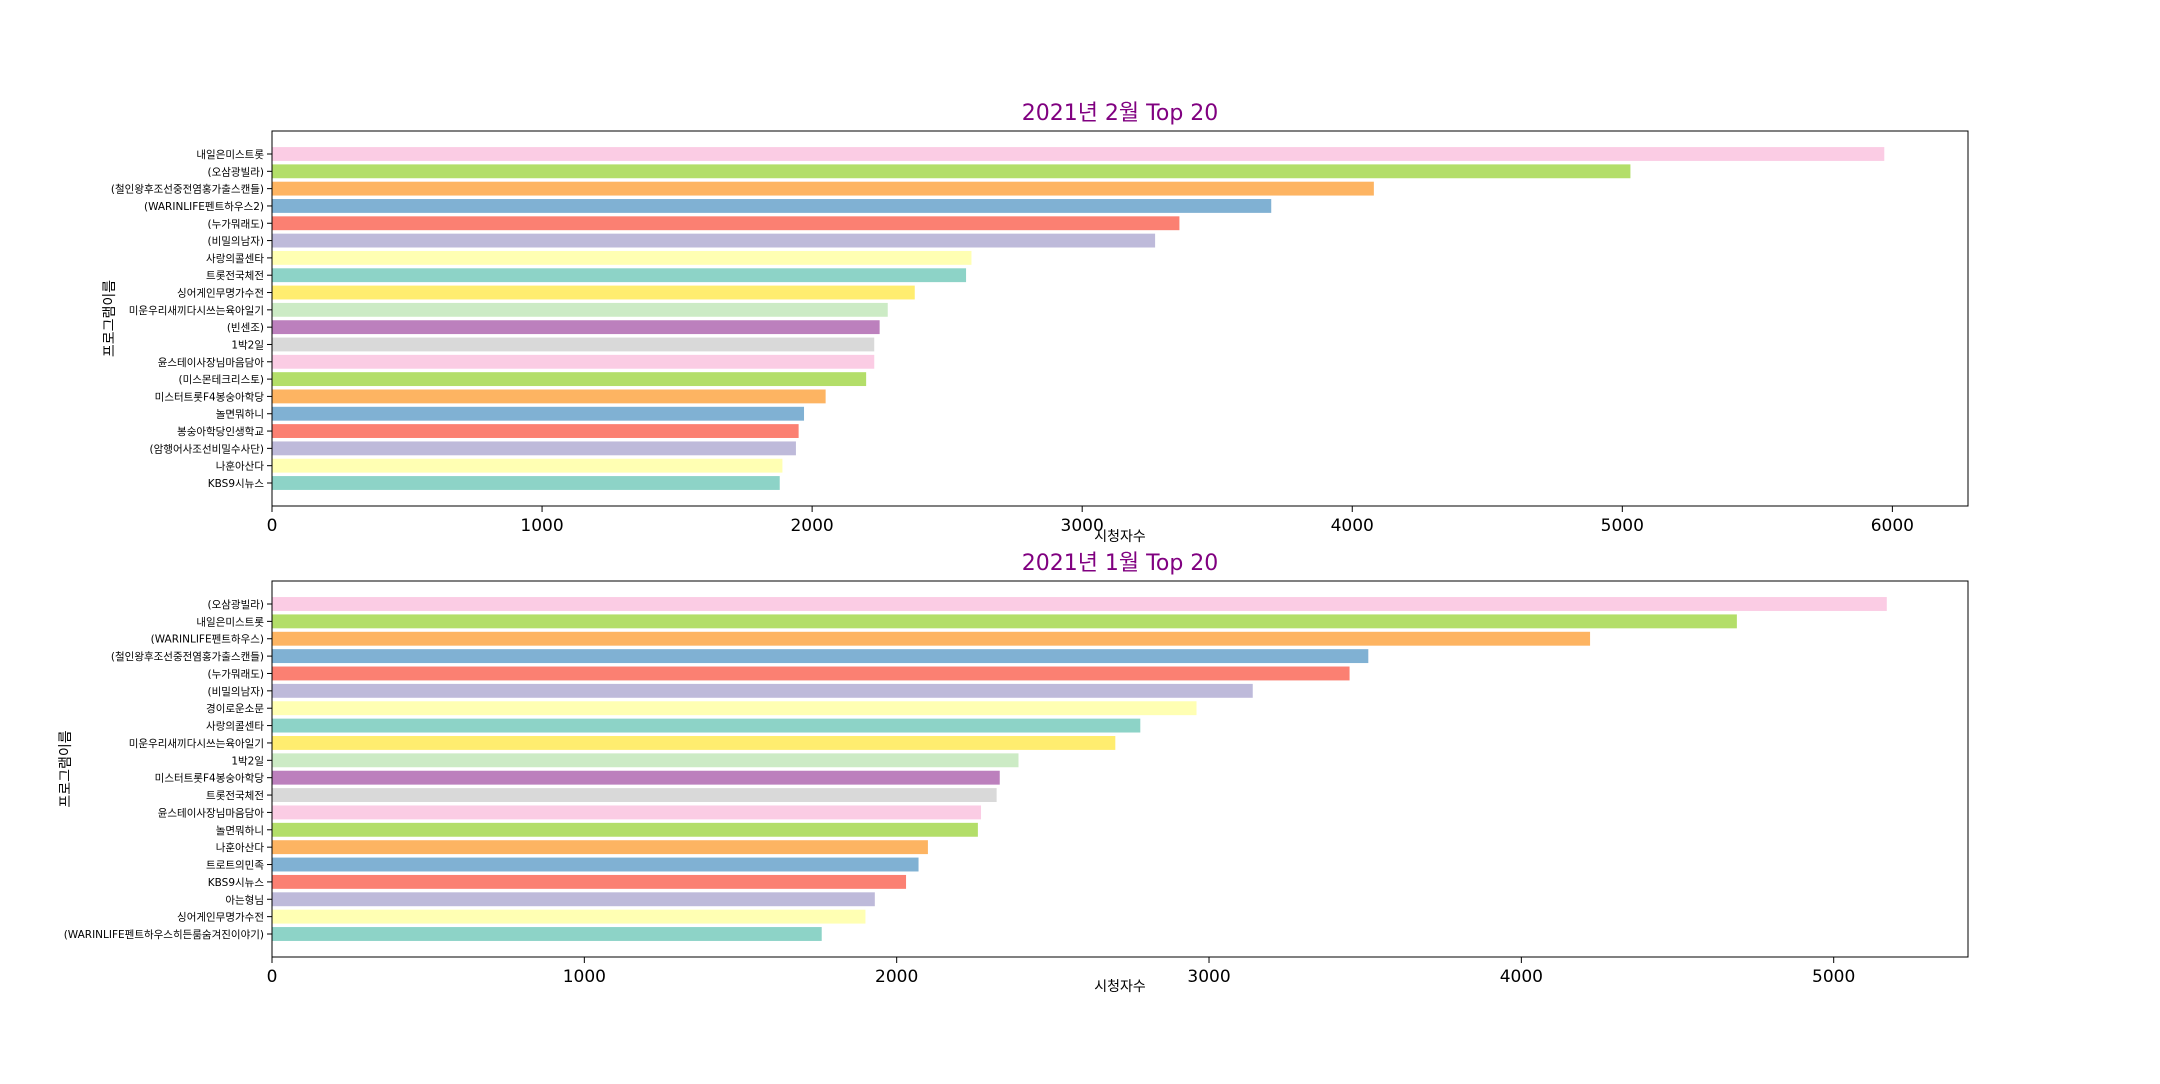  What do you see at coordinates (204, 206) in the screenshot?
I see `y-tick-label: (WARINLIFE펜트하우스2)` at bounding box center [204, 206].